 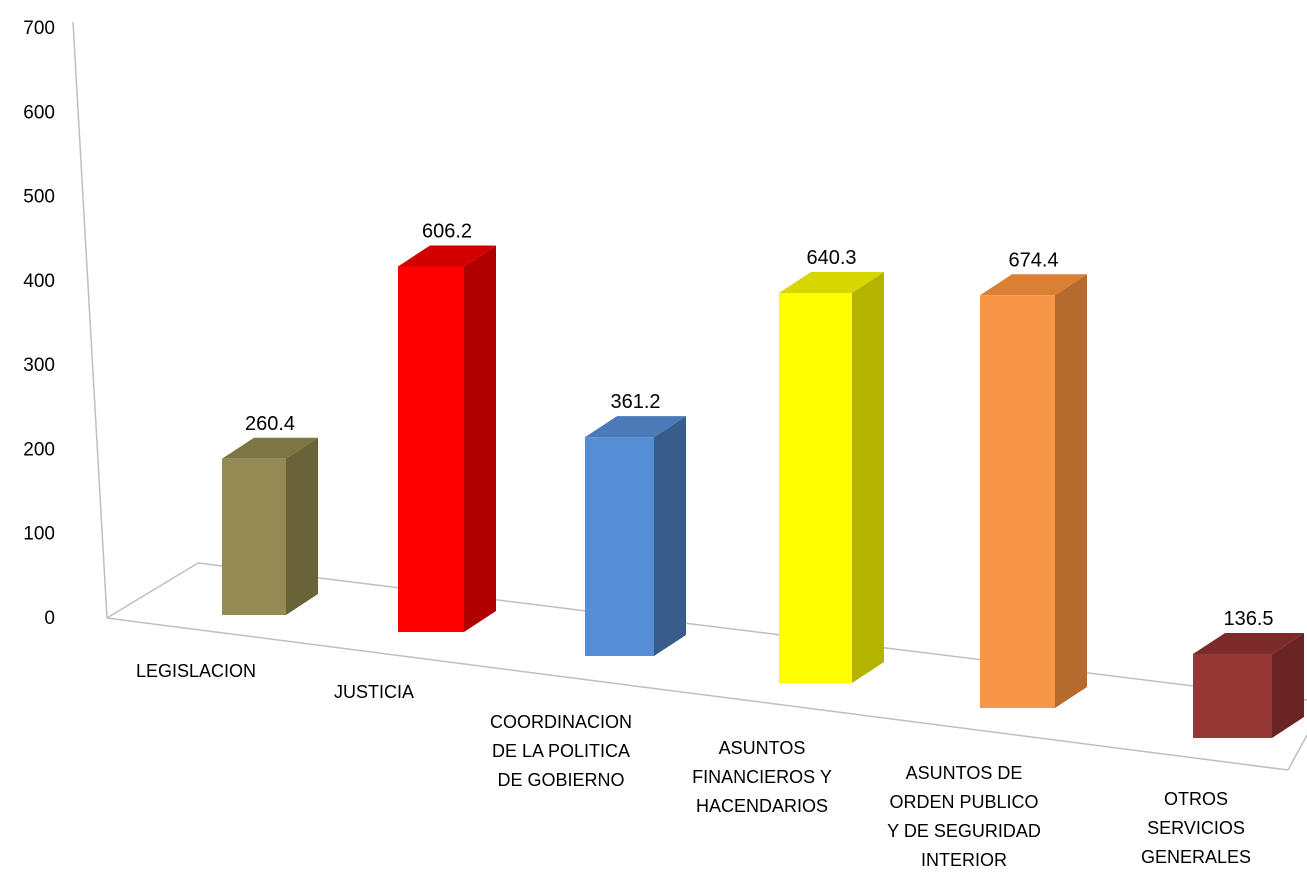 I want to click on data-label: 260.4, so click(x=270, y=424).